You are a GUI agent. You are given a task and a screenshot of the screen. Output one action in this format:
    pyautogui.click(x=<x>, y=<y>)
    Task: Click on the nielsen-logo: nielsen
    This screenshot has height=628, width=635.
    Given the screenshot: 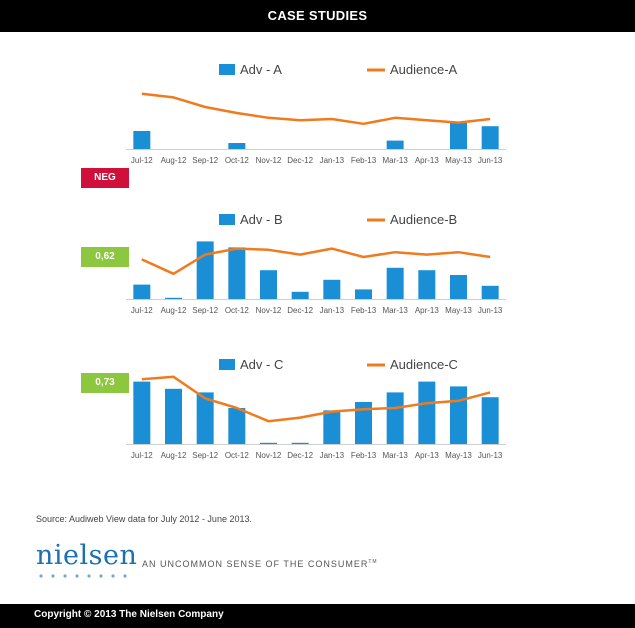 What is the action you would take?
    pyautogui.click(x=87, y=559)
    